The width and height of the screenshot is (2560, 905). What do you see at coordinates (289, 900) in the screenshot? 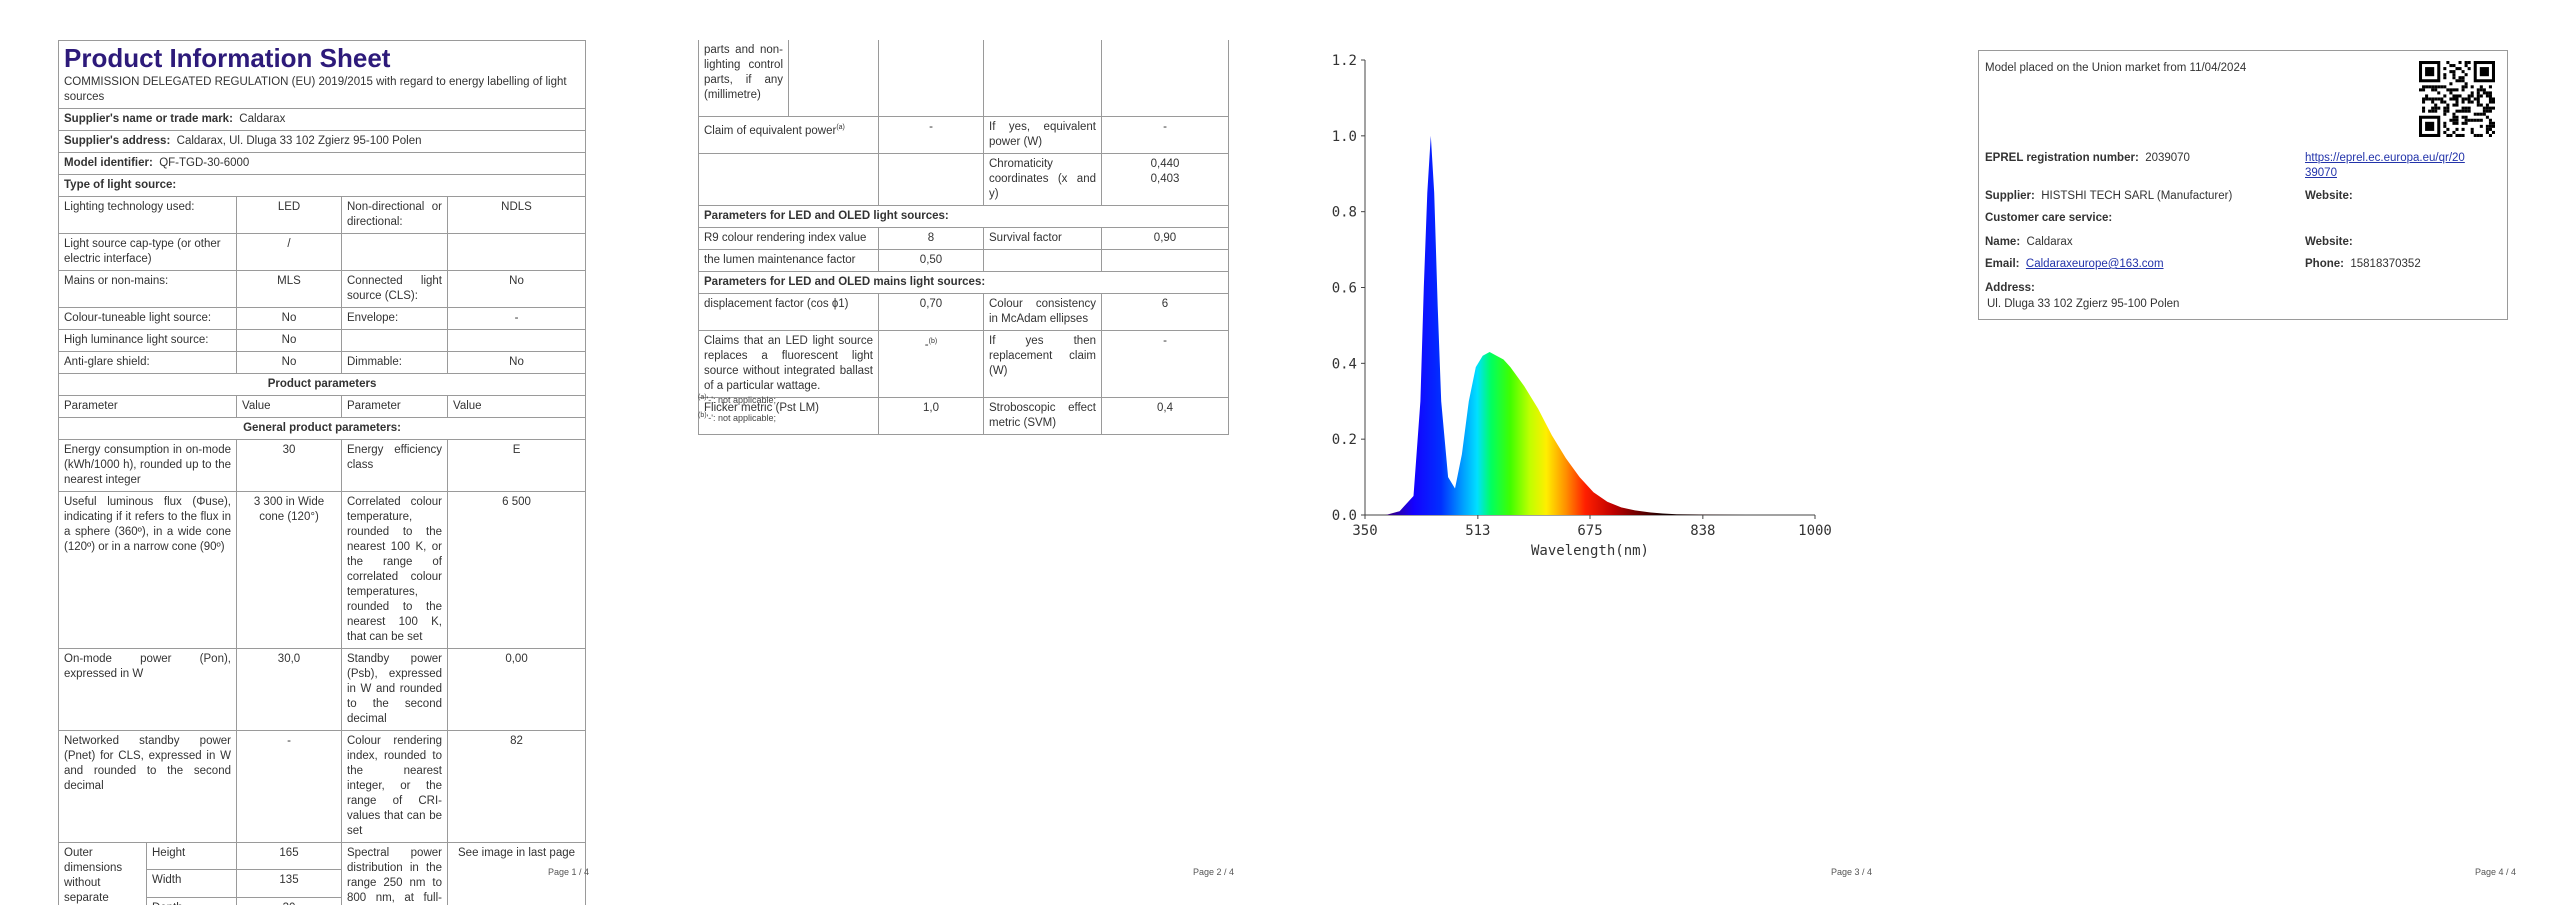
I see `dim-value-depth: 30` at bounding box center [289, 900].